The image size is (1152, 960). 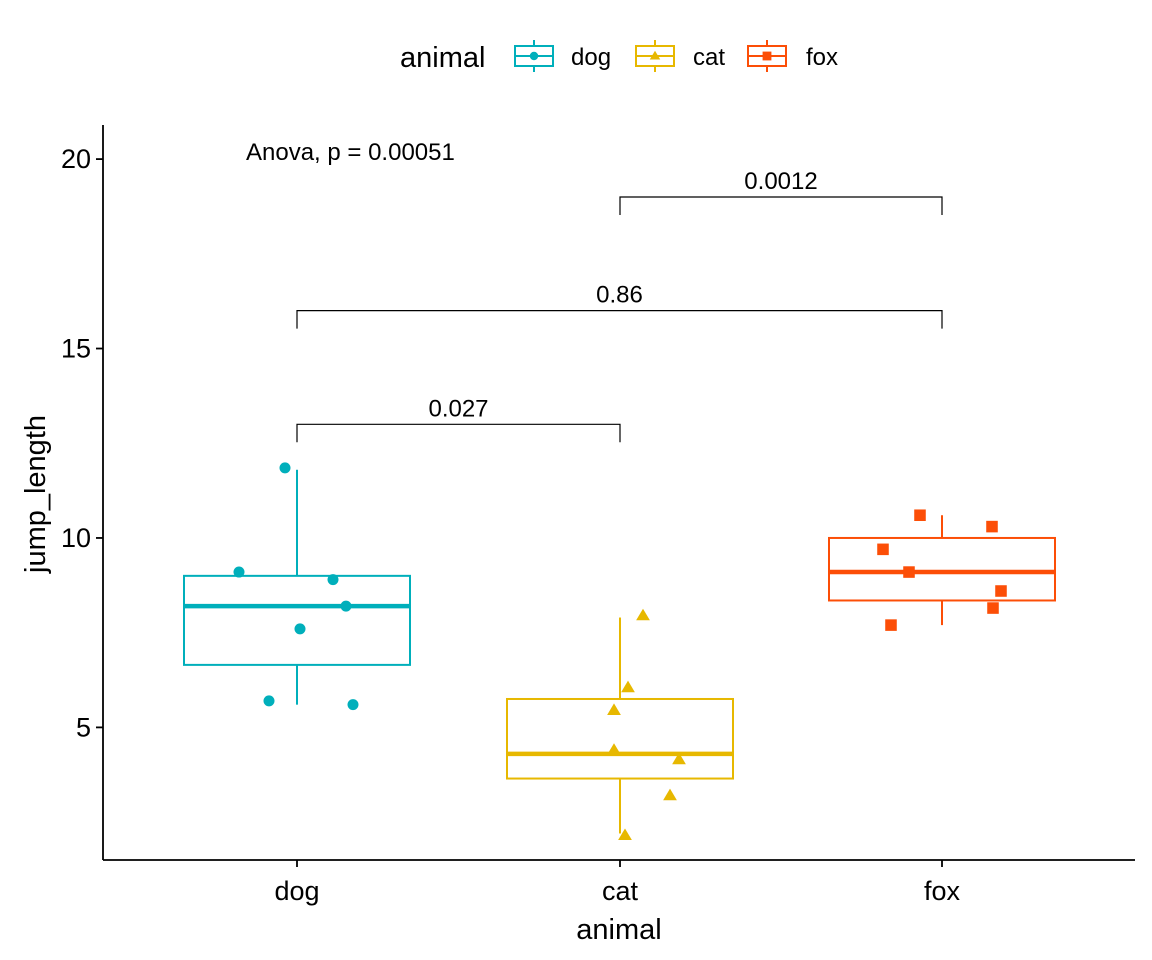 I want to click on y-tick-label: 20, so click(x=76, y=159).